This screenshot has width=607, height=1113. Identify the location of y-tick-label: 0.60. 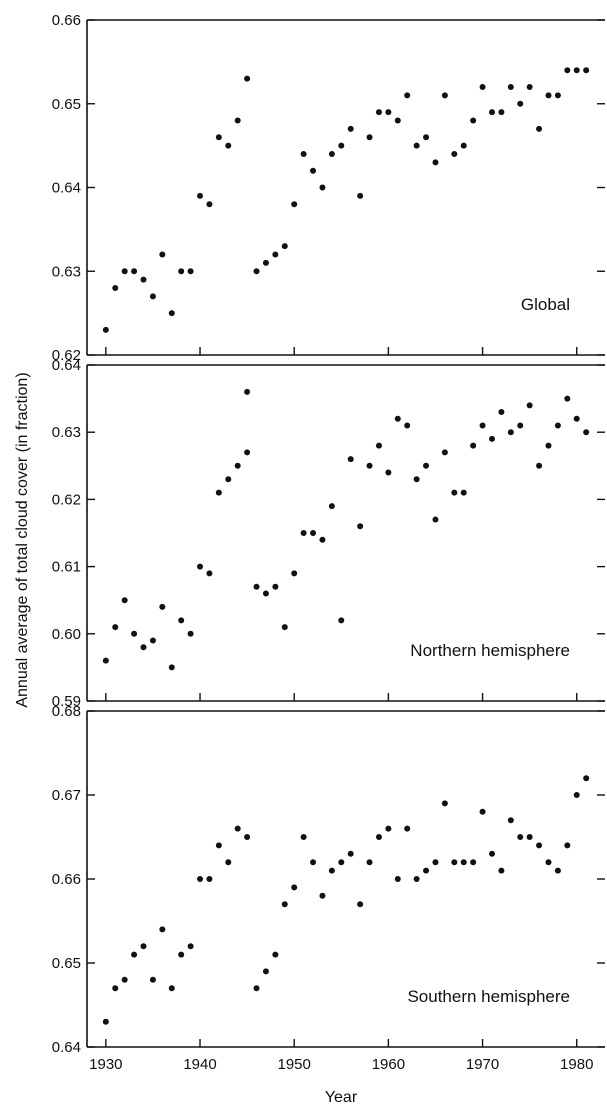
(66, 634).